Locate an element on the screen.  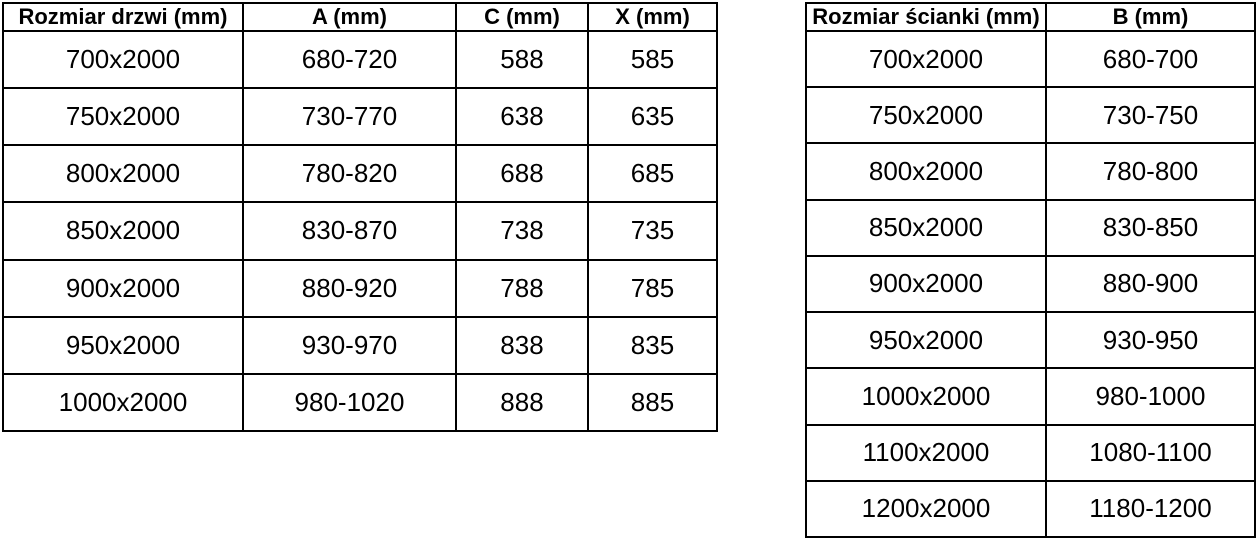
table-row: 850x2000 830-850 is located at coordinates (1030, 227).